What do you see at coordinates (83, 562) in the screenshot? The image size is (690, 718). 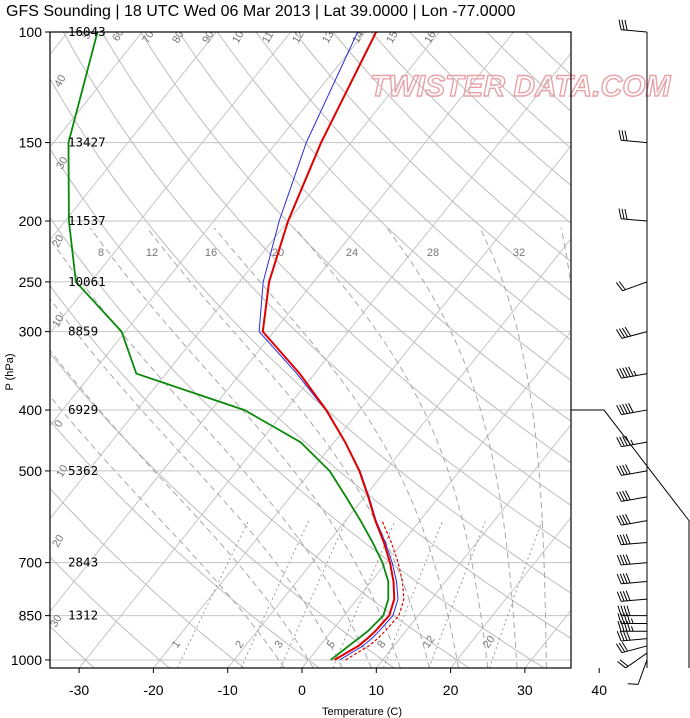 I see `height-label: 2843` at bounding box center [83, 562].